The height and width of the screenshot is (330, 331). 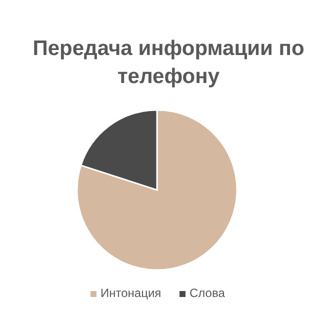 I want to click on legend-label: Интонация, so click(x=131, y=293).